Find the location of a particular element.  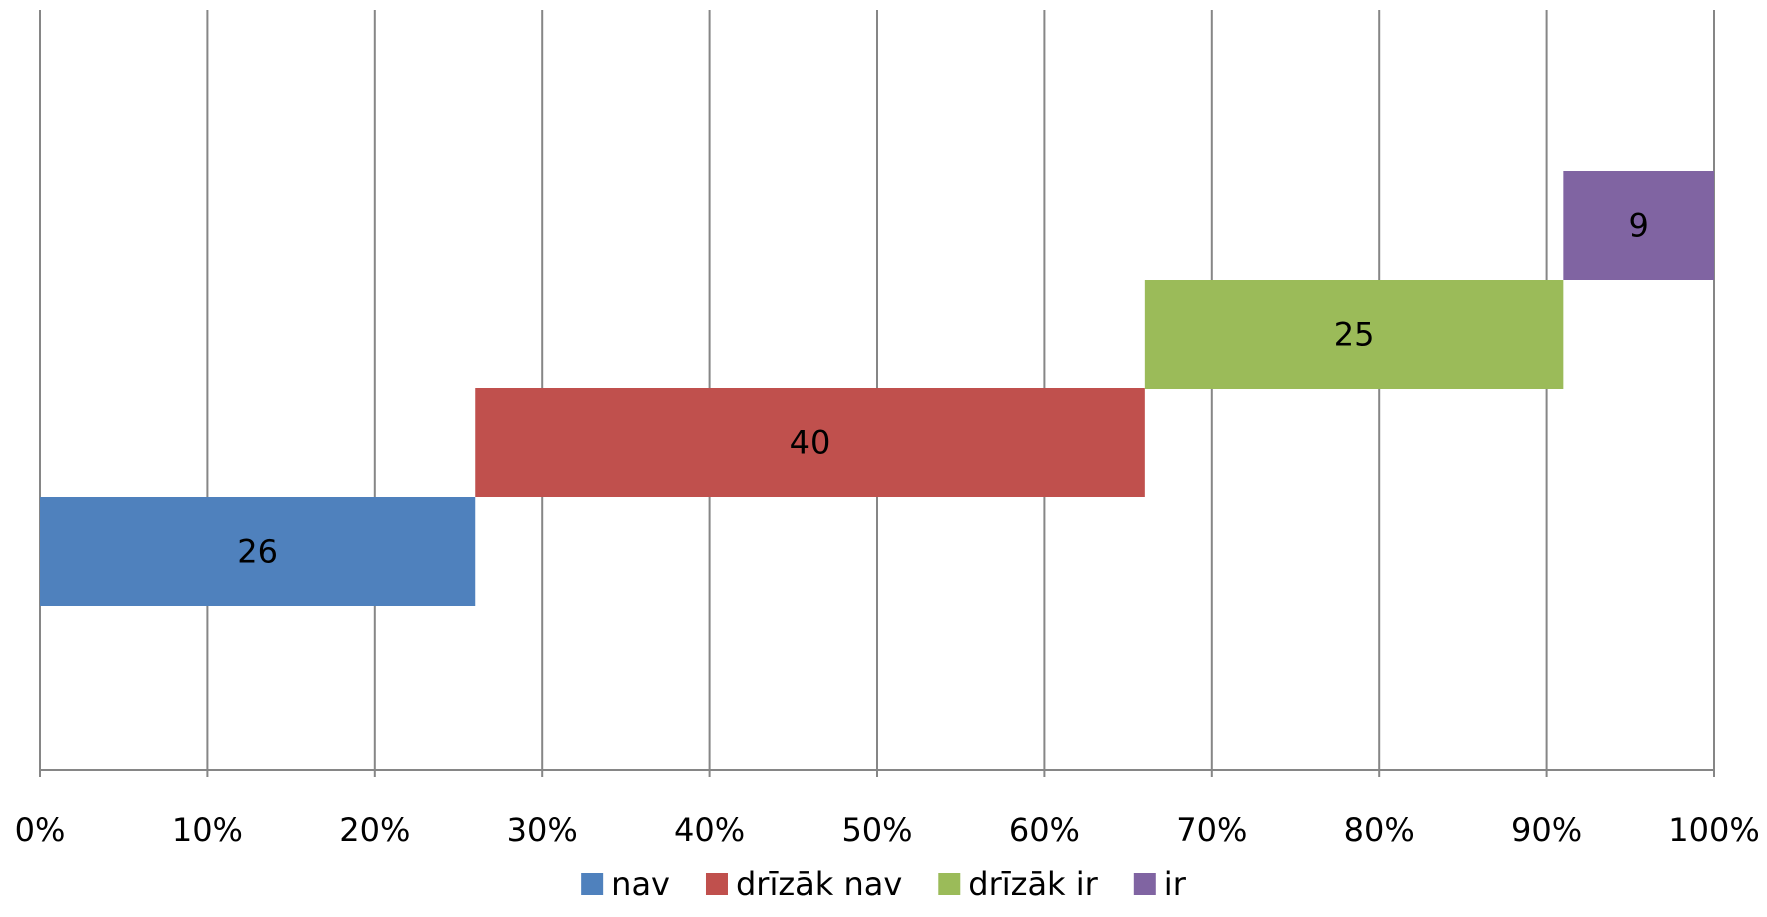

x-tick-label: 0% is located at coordinates (40, 830).